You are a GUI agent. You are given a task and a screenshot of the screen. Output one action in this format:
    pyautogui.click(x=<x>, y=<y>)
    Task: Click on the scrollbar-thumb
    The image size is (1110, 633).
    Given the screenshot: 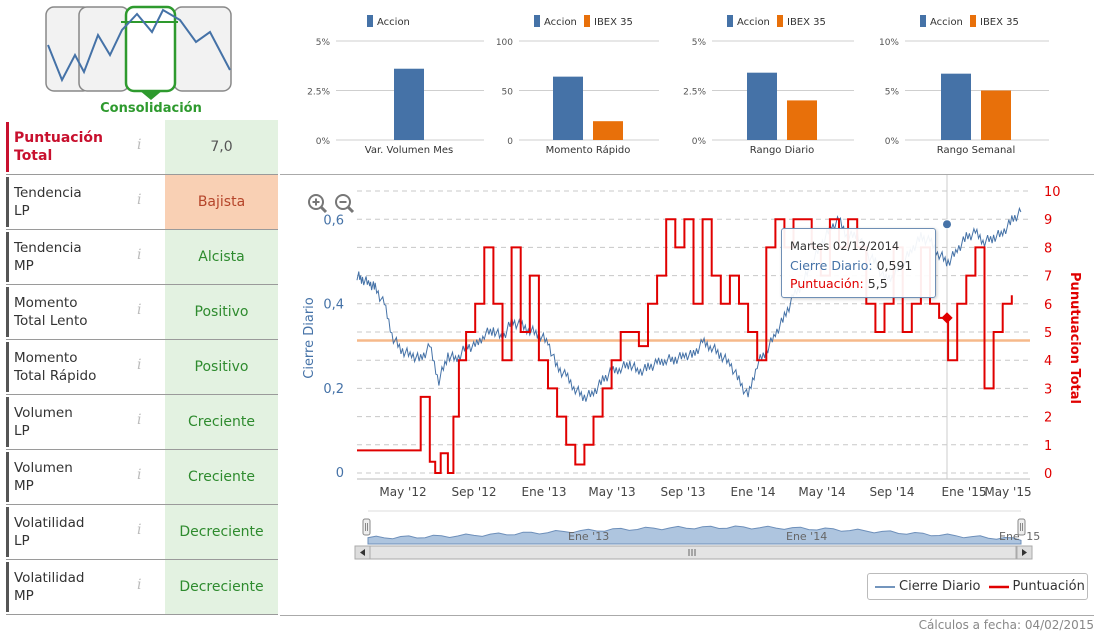 What is the action you would take?
    pyautogui.click(x=693, y=552)
    